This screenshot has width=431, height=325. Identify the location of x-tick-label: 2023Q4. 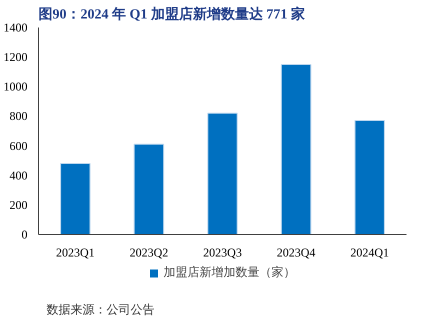
(296, 253).